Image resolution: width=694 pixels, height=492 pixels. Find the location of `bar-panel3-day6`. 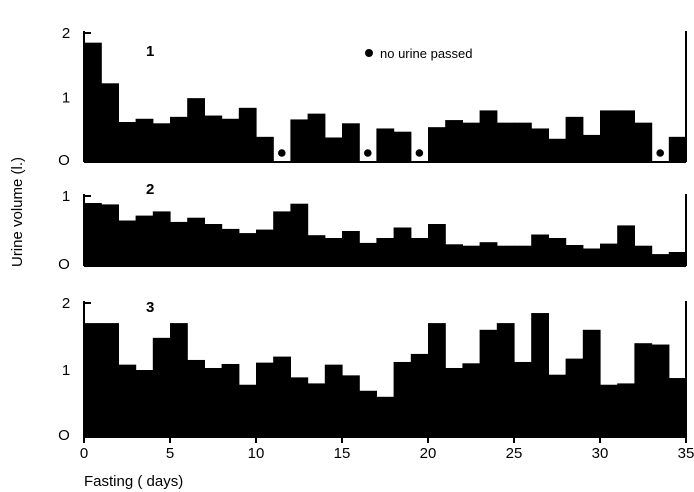

bar-panel3-day6 is located at coordinates (196, 398).